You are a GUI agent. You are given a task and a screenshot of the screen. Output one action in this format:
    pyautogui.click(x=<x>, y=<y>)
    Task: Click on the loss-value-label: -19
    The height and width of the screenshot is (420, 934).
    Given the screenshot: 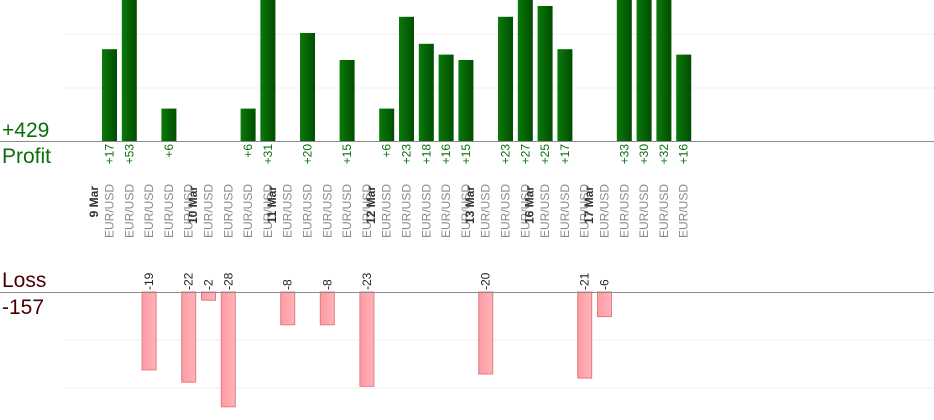 What is the action you would take?
    pyautogui.click(x=149, y=281)
    